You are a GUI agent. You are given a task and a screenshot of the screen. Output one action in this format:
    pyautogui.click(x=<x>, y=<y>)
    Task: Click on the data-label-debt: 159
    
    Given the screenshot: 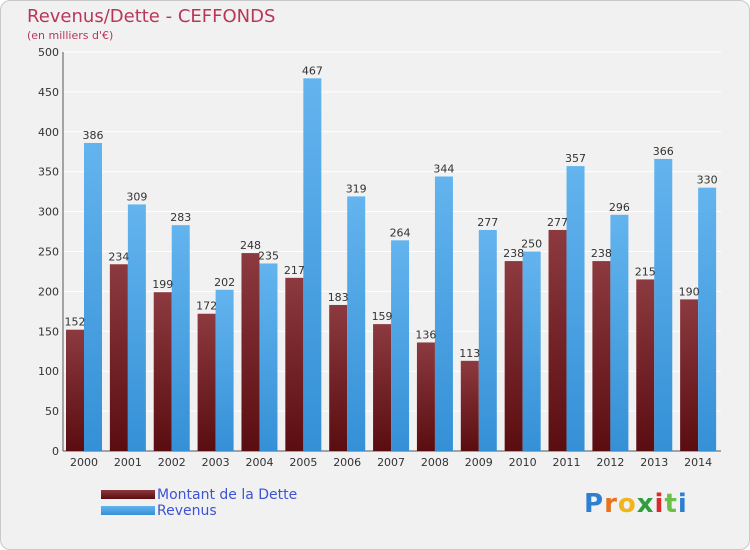 What is the action you would take?
    pyautogui.click(x=382, y=316)
    